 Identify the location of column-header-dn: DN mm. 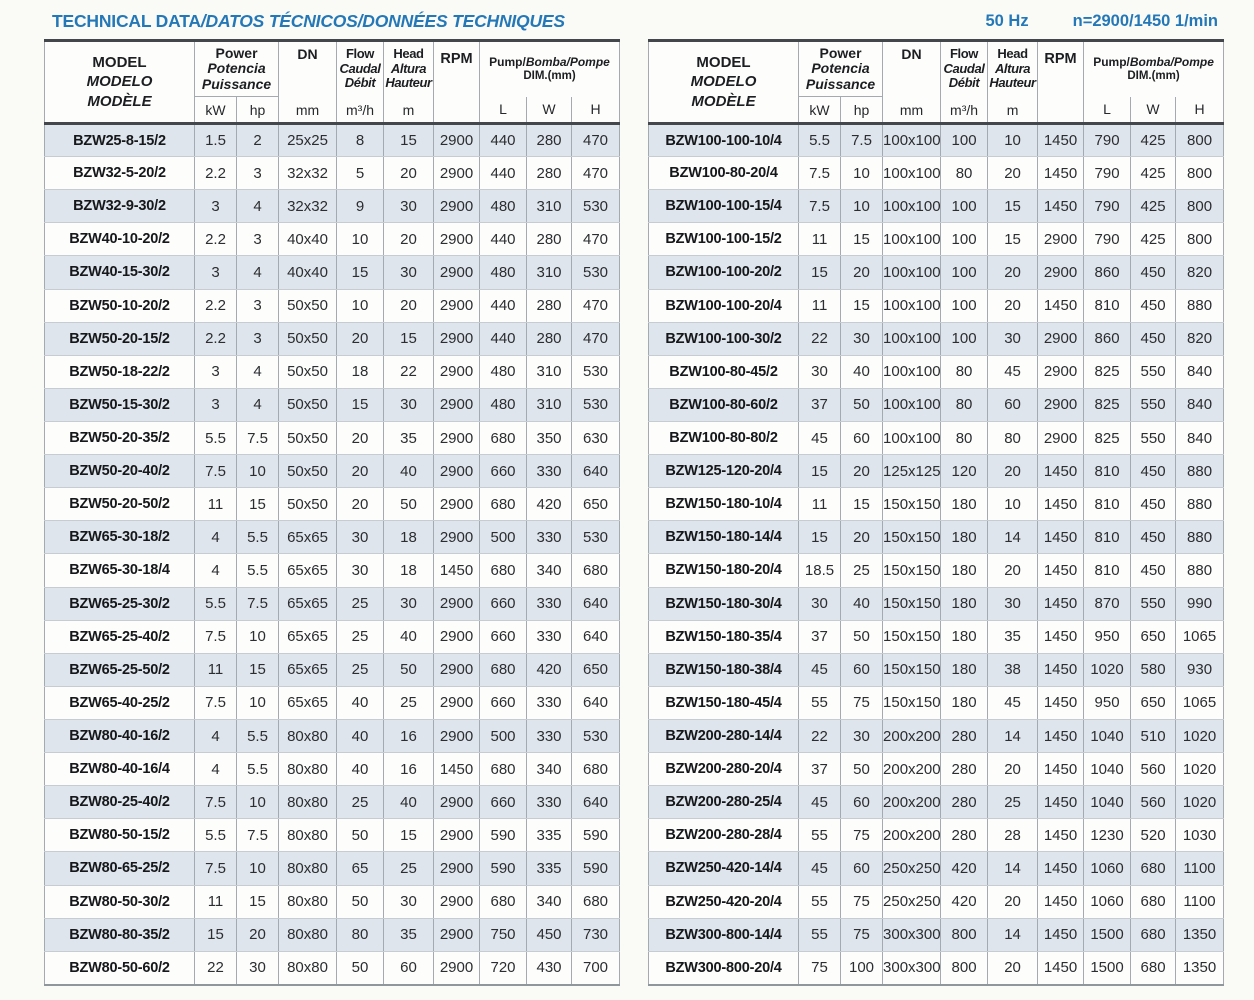
(308, 82).